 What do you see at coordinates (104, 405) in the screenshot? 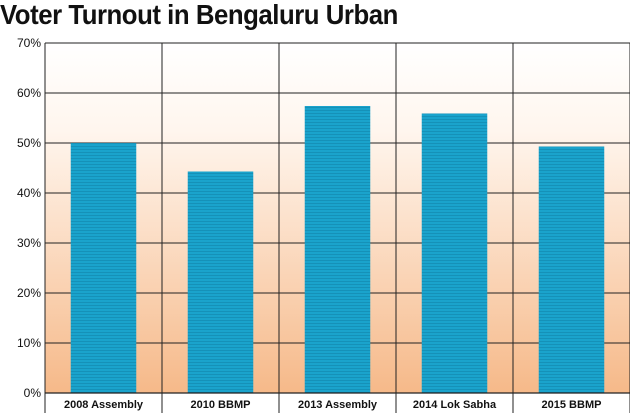
I see `x-category-label: 2008 Assembly` at bounding box center [104, 405].